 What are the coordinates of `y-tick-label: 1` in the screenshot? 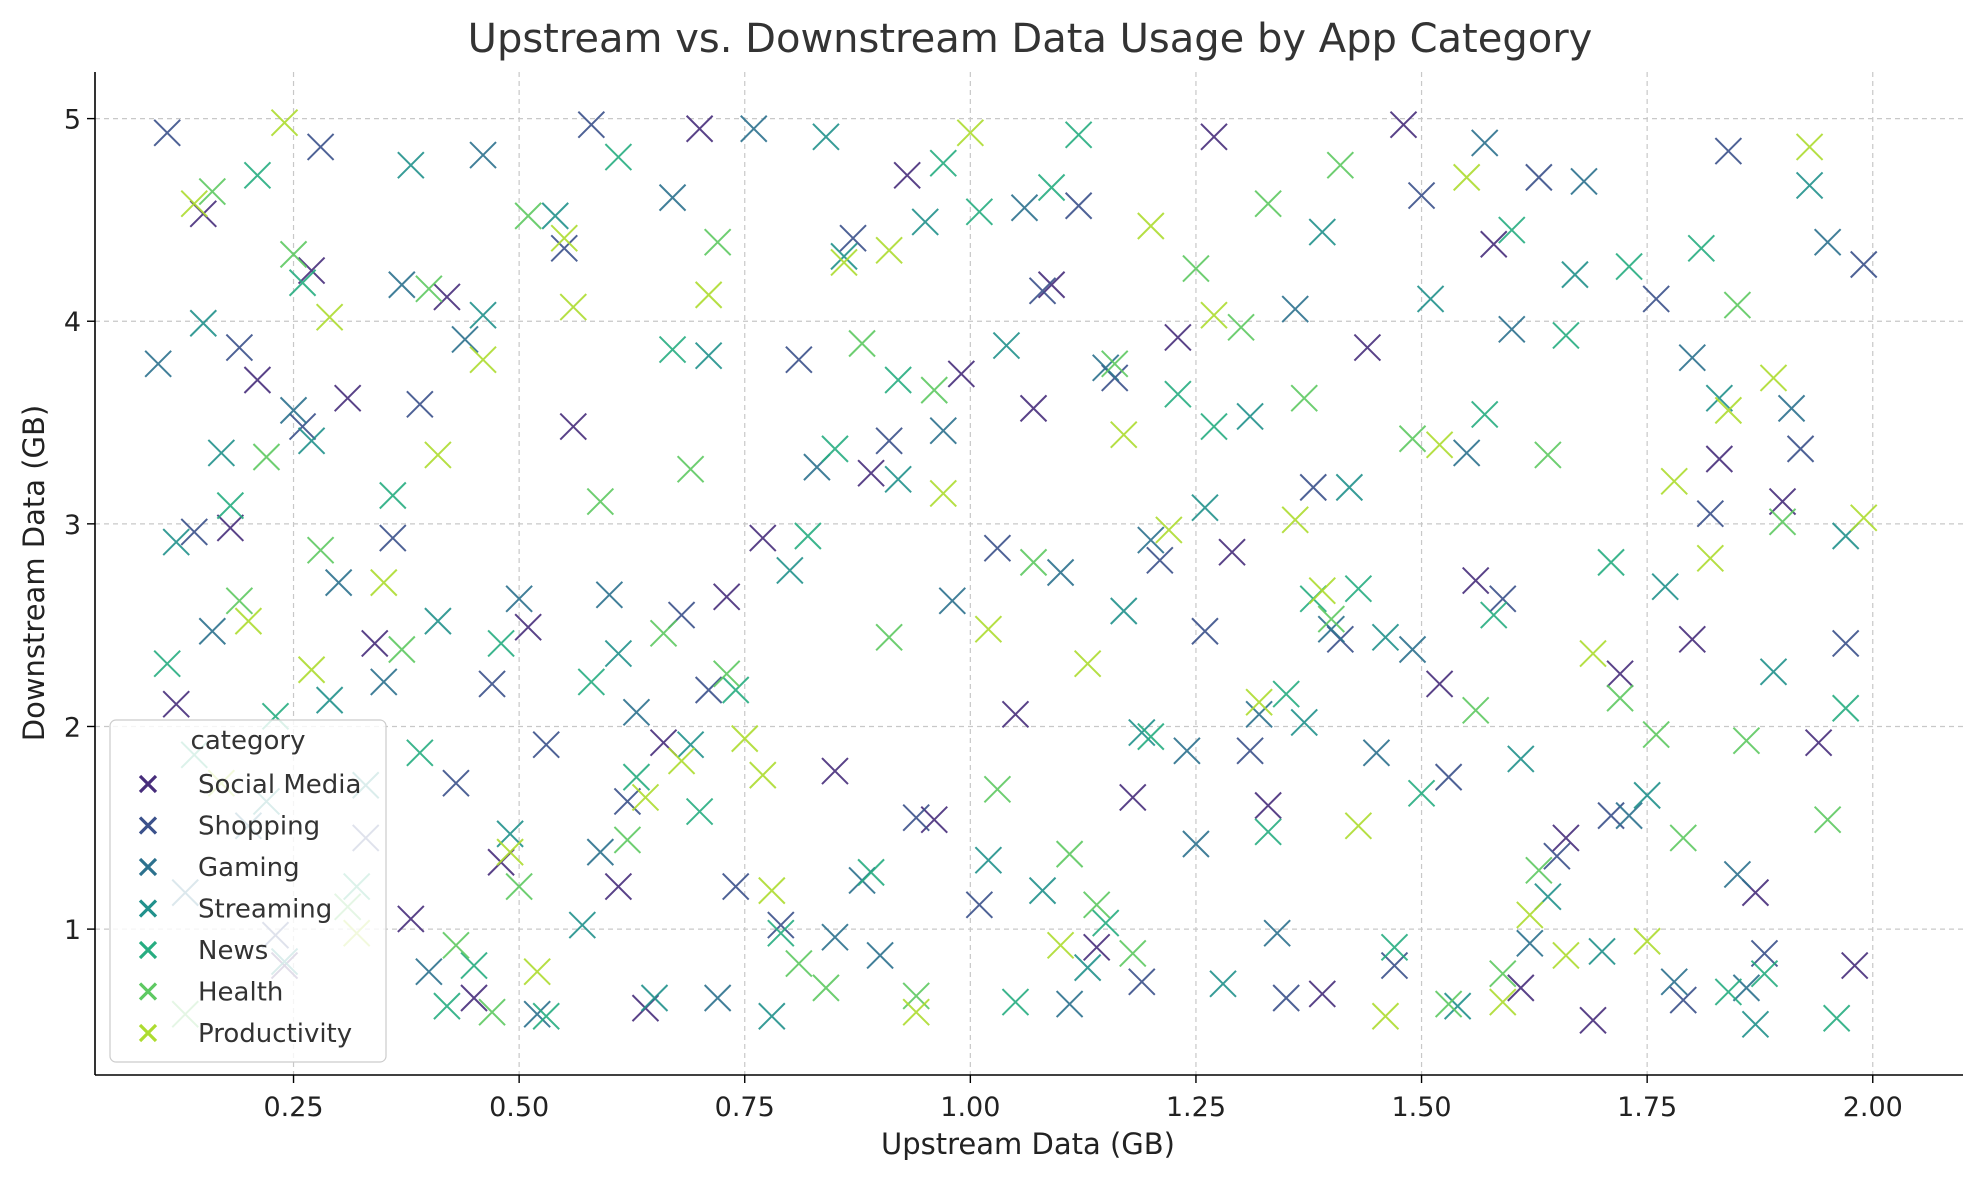 It's located at (72, 930).